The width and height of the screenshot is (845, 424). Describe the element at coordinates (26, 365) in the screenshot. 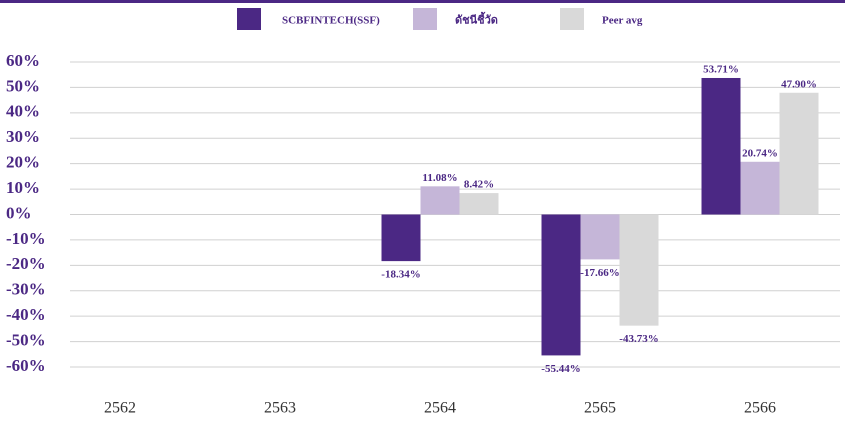

I see `y-tick-label: -60%` at that location.